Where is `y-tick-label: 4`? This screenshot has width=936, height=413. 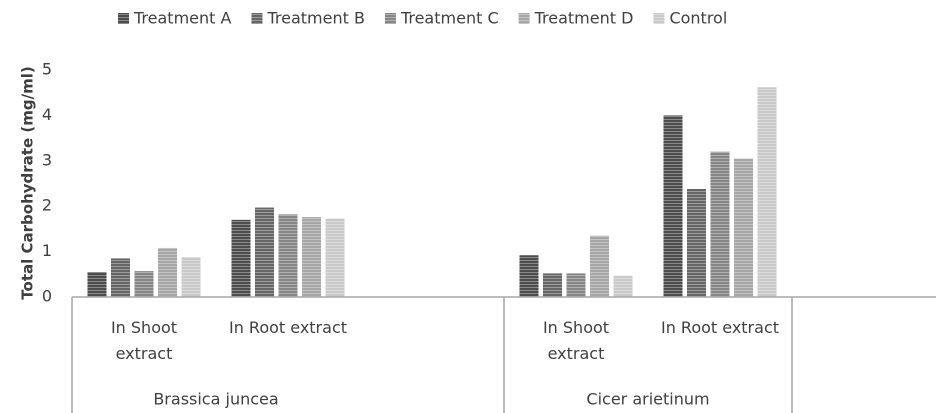 y-tick-label: 4 is located at coordinates (47, 114).